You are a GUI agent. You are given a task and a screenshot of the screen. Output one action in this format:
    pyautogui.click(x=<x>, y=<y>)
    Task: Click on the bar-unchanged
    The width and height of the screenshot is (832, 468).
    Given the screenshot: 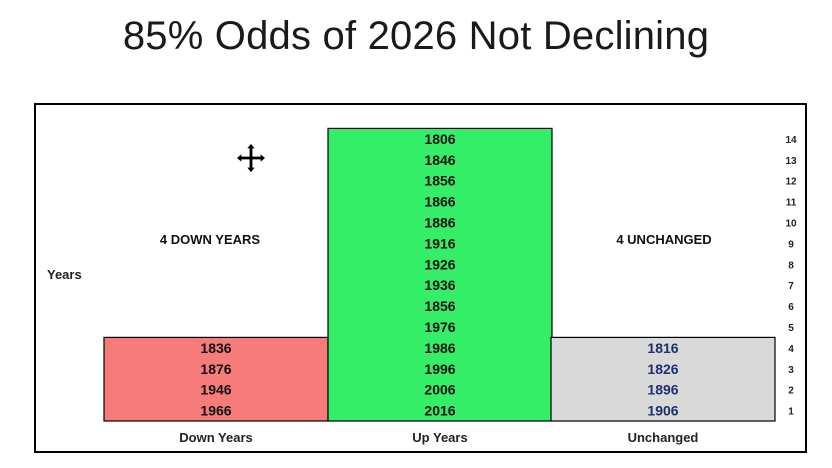 What is the action you would take?
    pyautogui.click(x=663, y=379)
    